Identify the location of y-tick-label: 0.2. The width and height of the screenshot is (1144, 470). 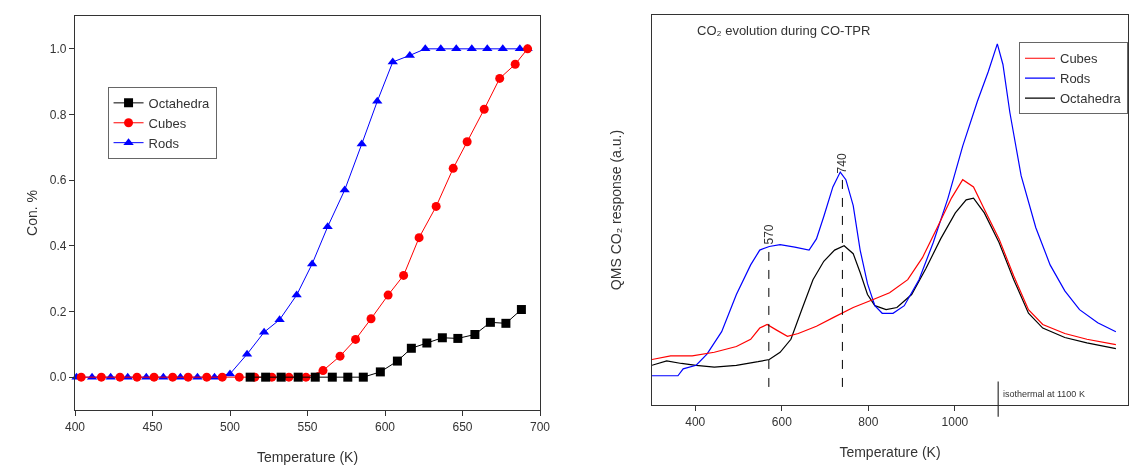
(58, 311).